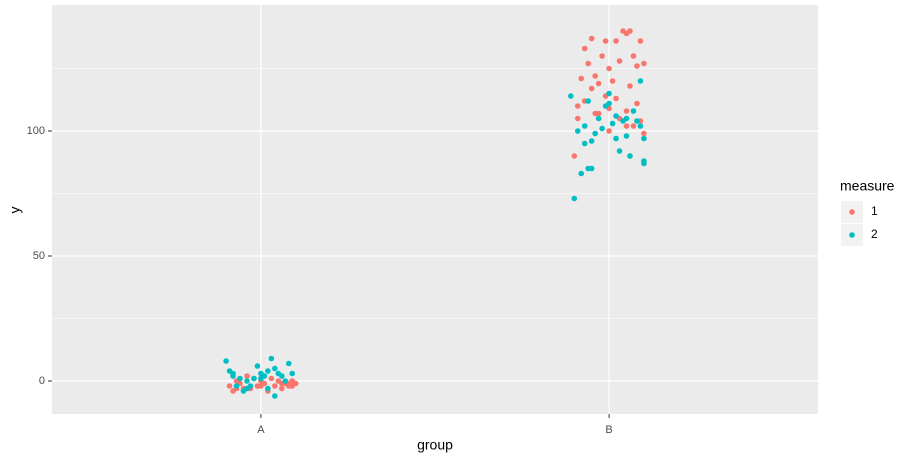 This screenshot has height=466, width=914. I want to click on y-tick-label: 100, so click(36, 131).